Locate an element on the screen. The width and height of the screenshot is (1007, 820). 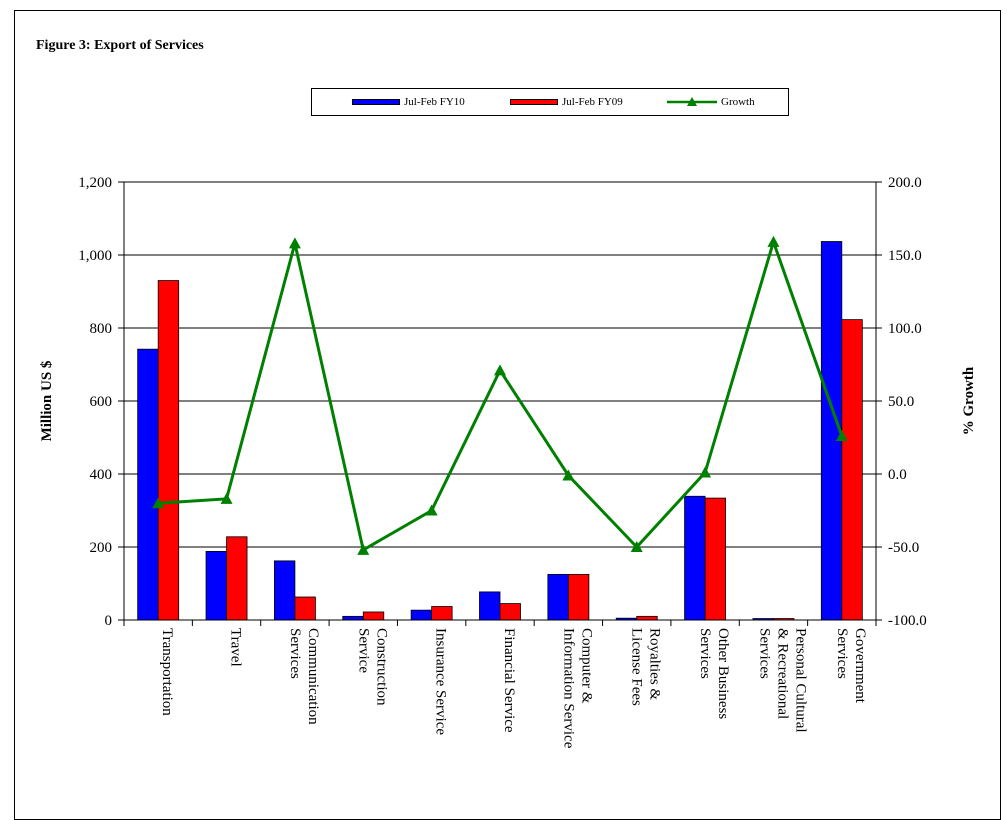
x-category-label: Communication is located at coordinates (313, 676).